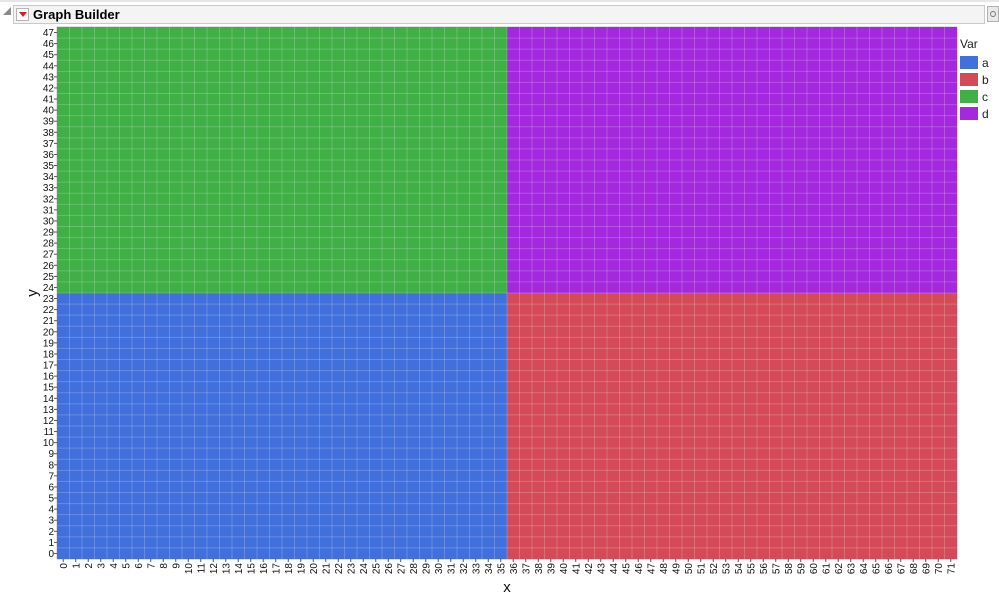 The height and width of the screenshot is (598, 999). I want to click on x-tick-label: 70, so click(939, 569).